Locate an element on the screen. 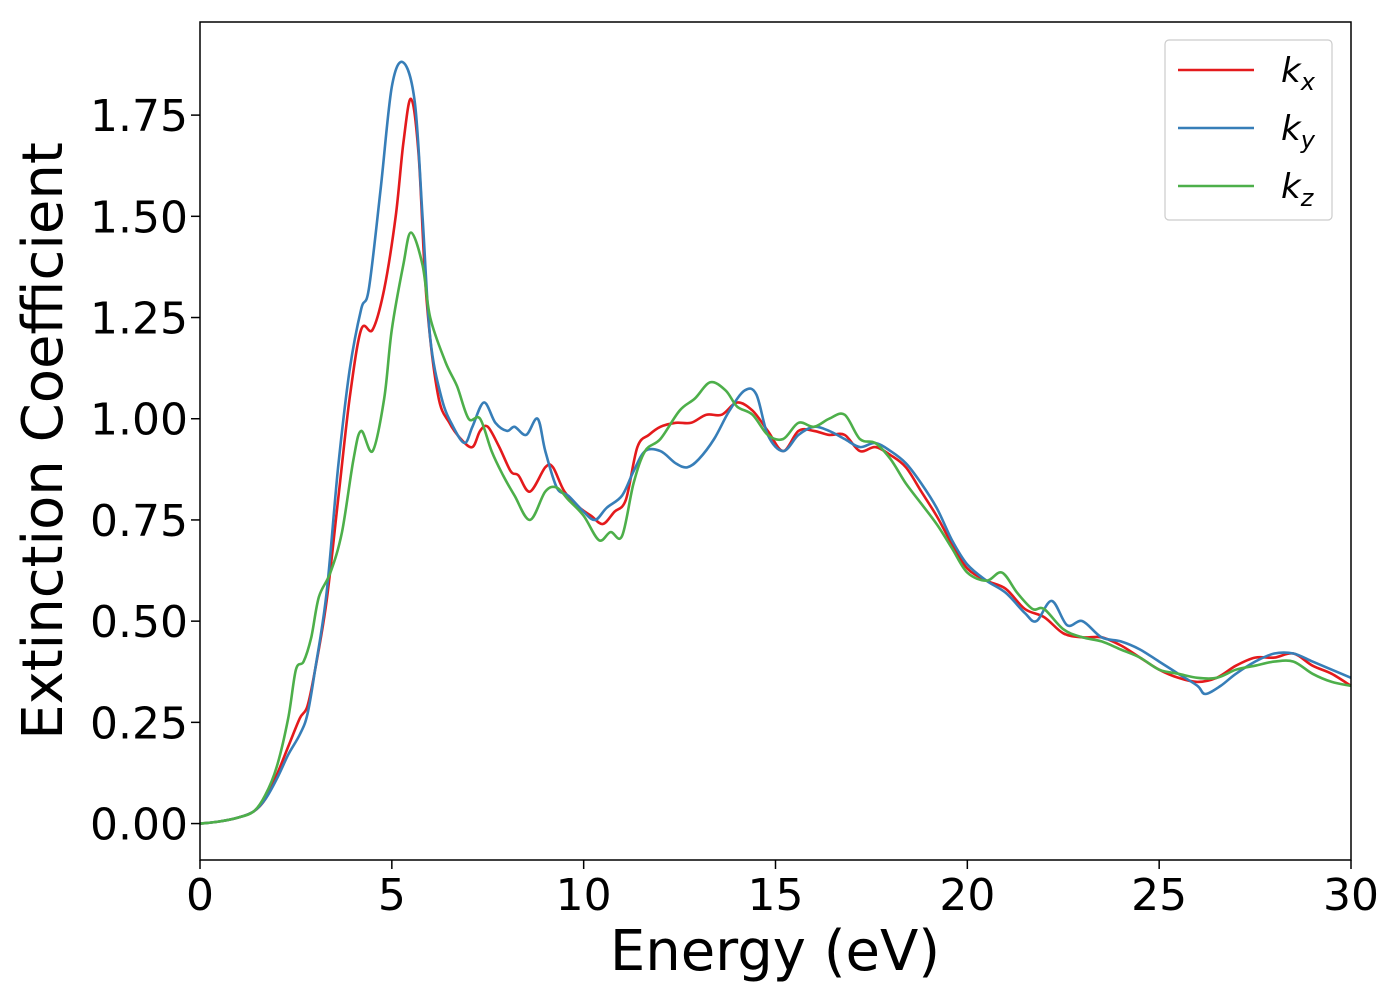  x-axis: 0 5 10 15 20 25 30 is located at coordinates (782, 890).